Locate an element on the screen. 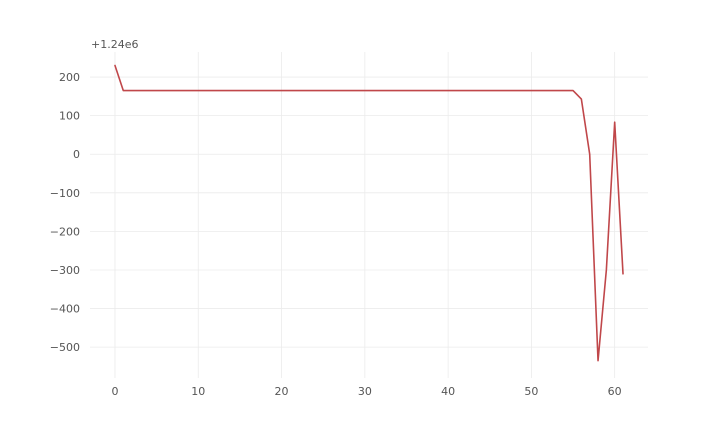 The height and width of the screenshot is (432, 720). y-tick-label: −100 is located at coordinates (65, 193).